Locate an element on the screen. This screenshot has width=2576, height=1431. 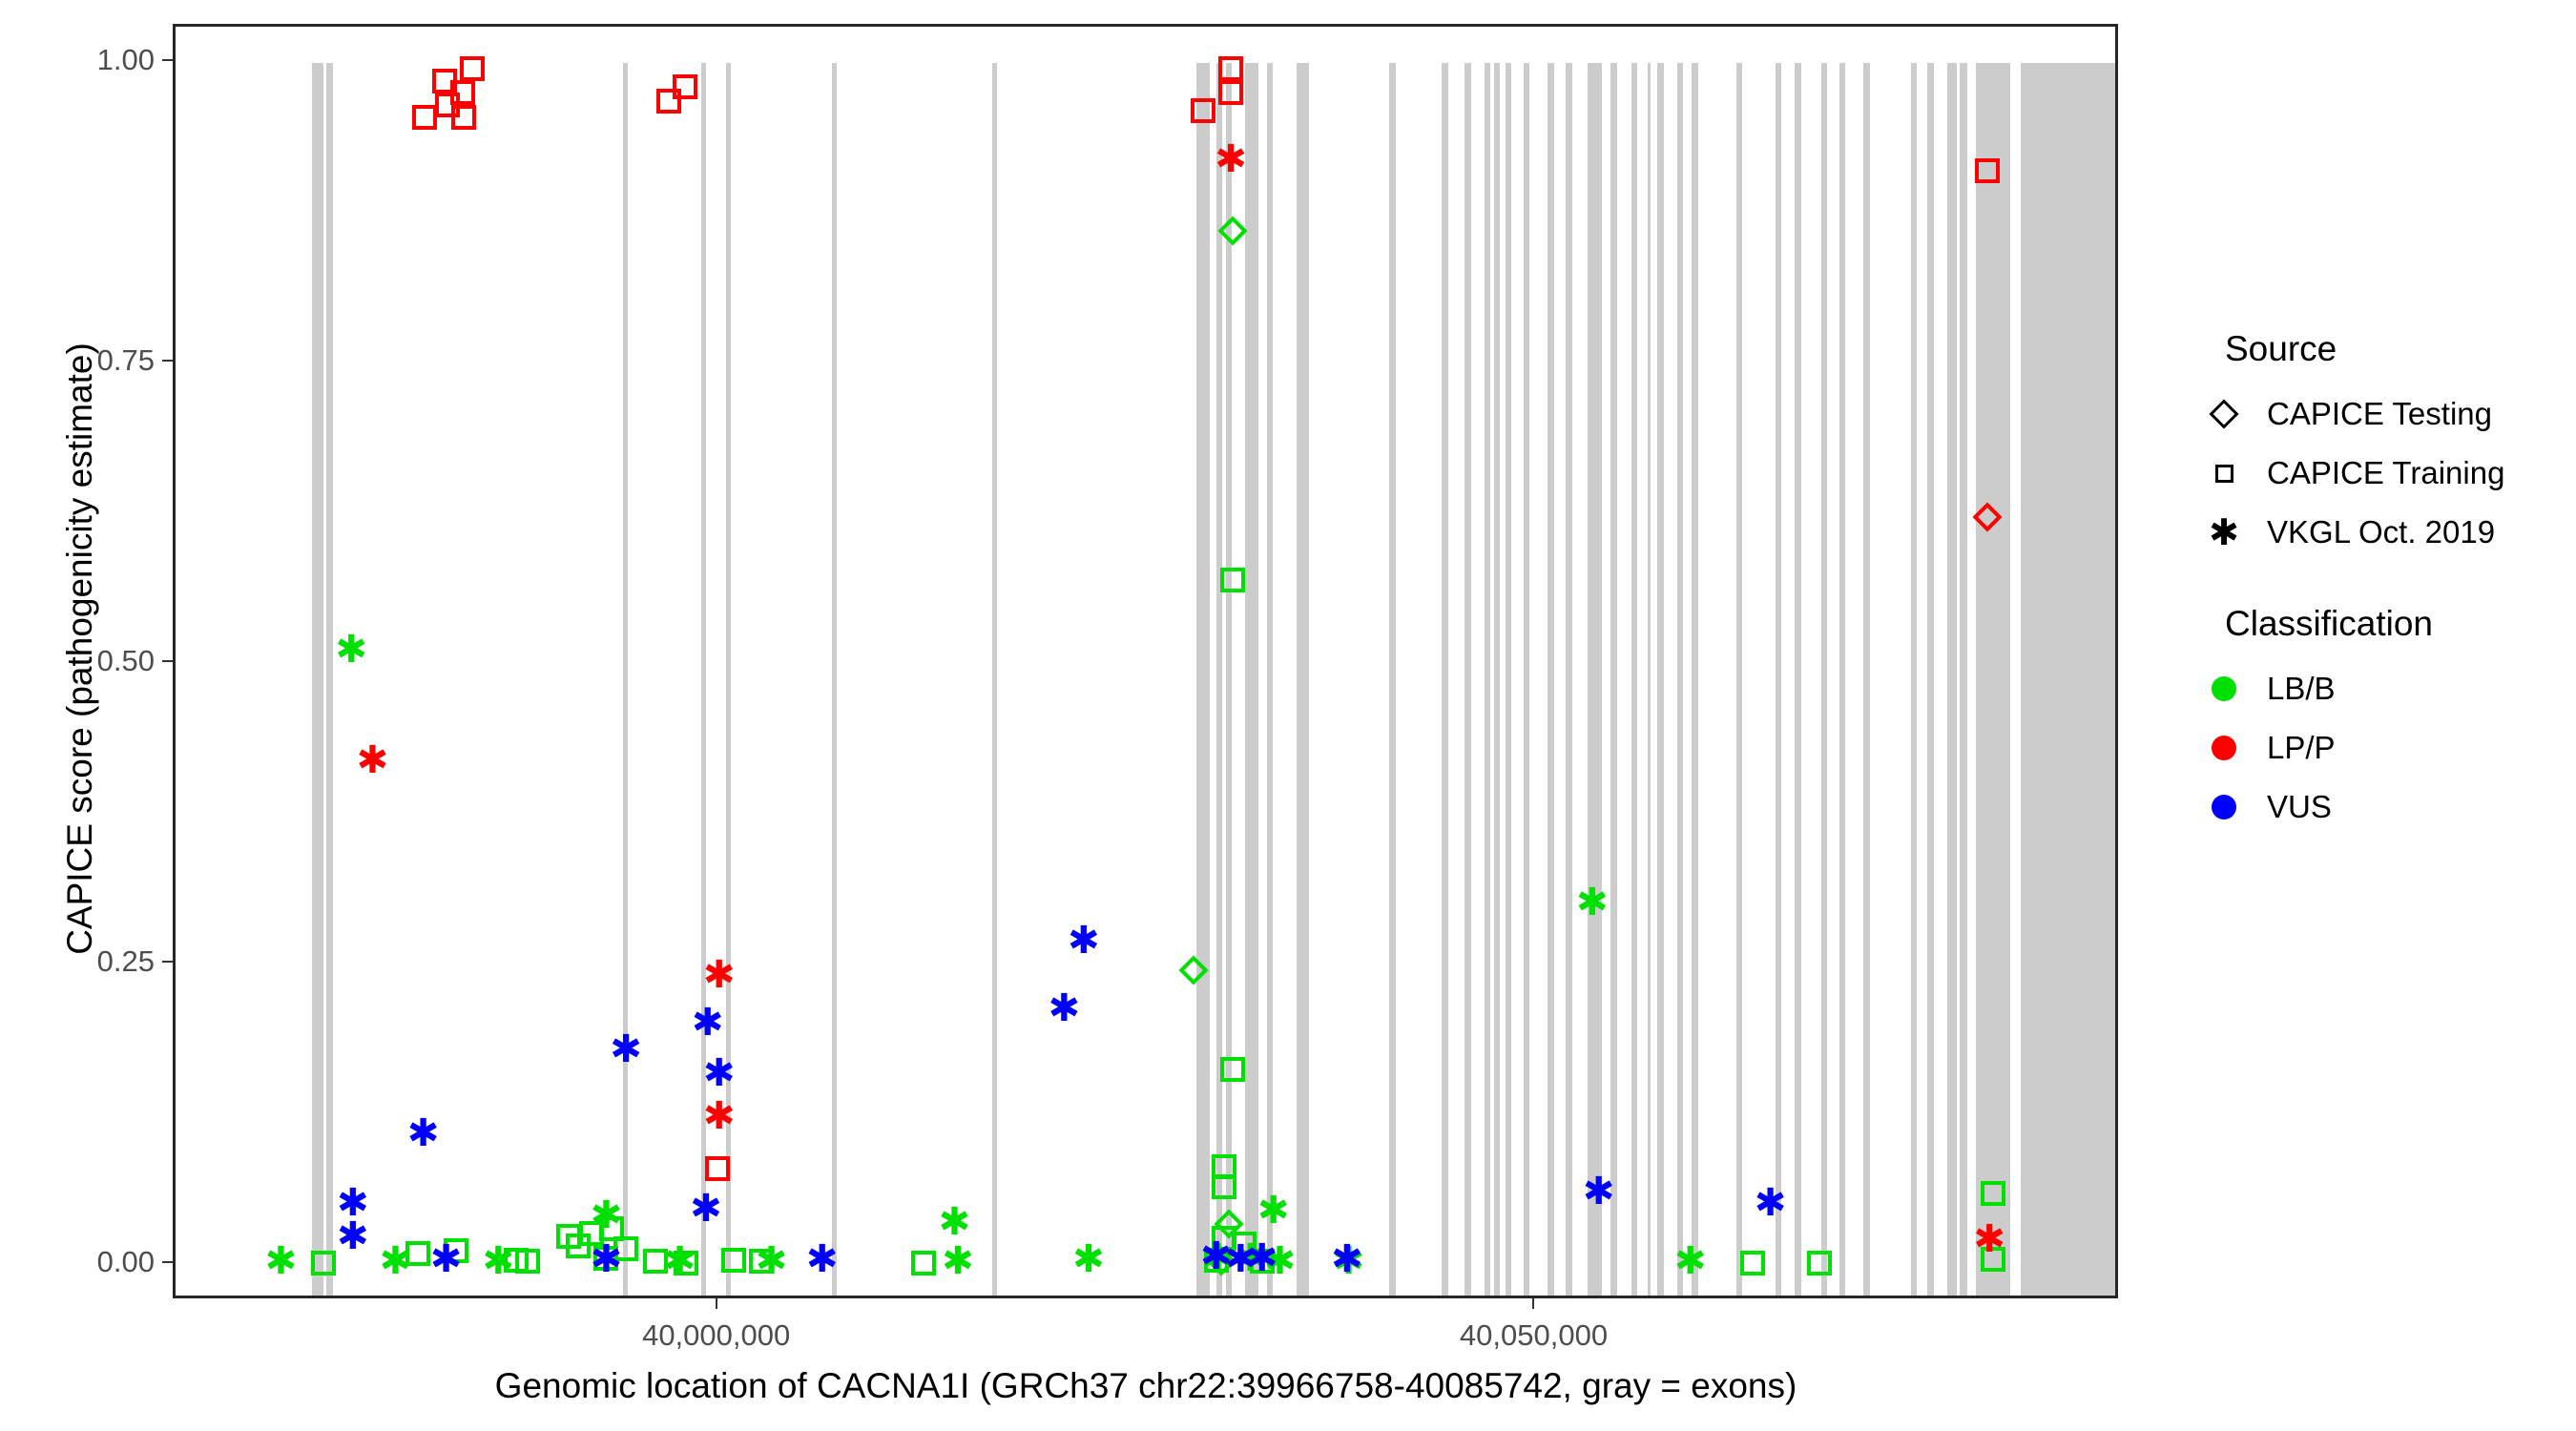
y-tick-label: 0.00 is located at coordinates (125, 1262).